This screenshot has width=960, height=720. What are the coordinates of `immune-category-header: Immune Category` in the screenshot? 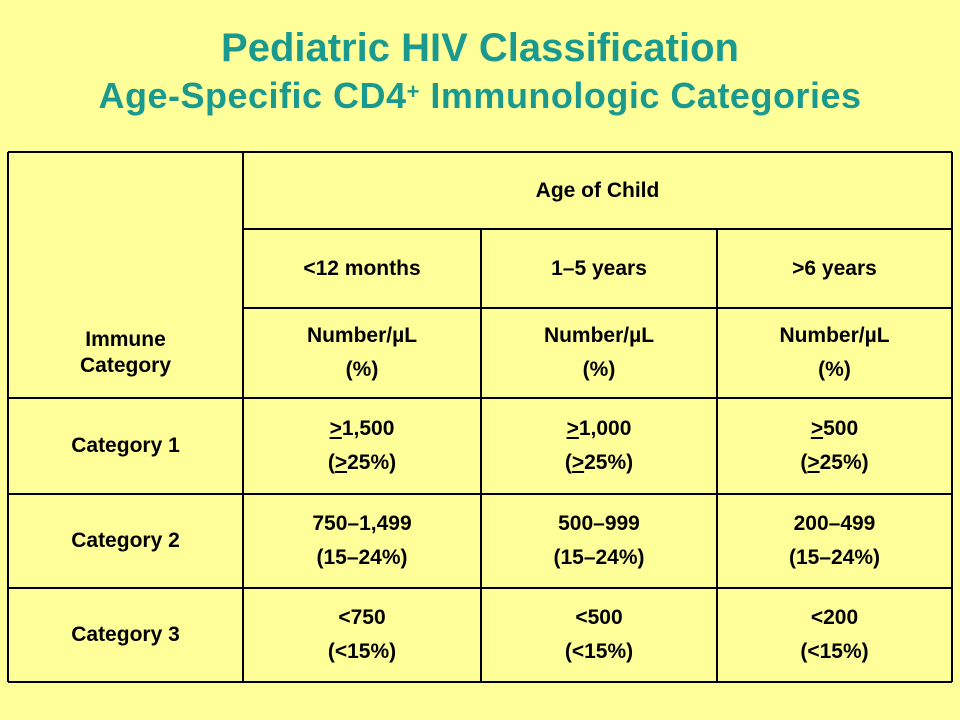 It's located at (125, 353).